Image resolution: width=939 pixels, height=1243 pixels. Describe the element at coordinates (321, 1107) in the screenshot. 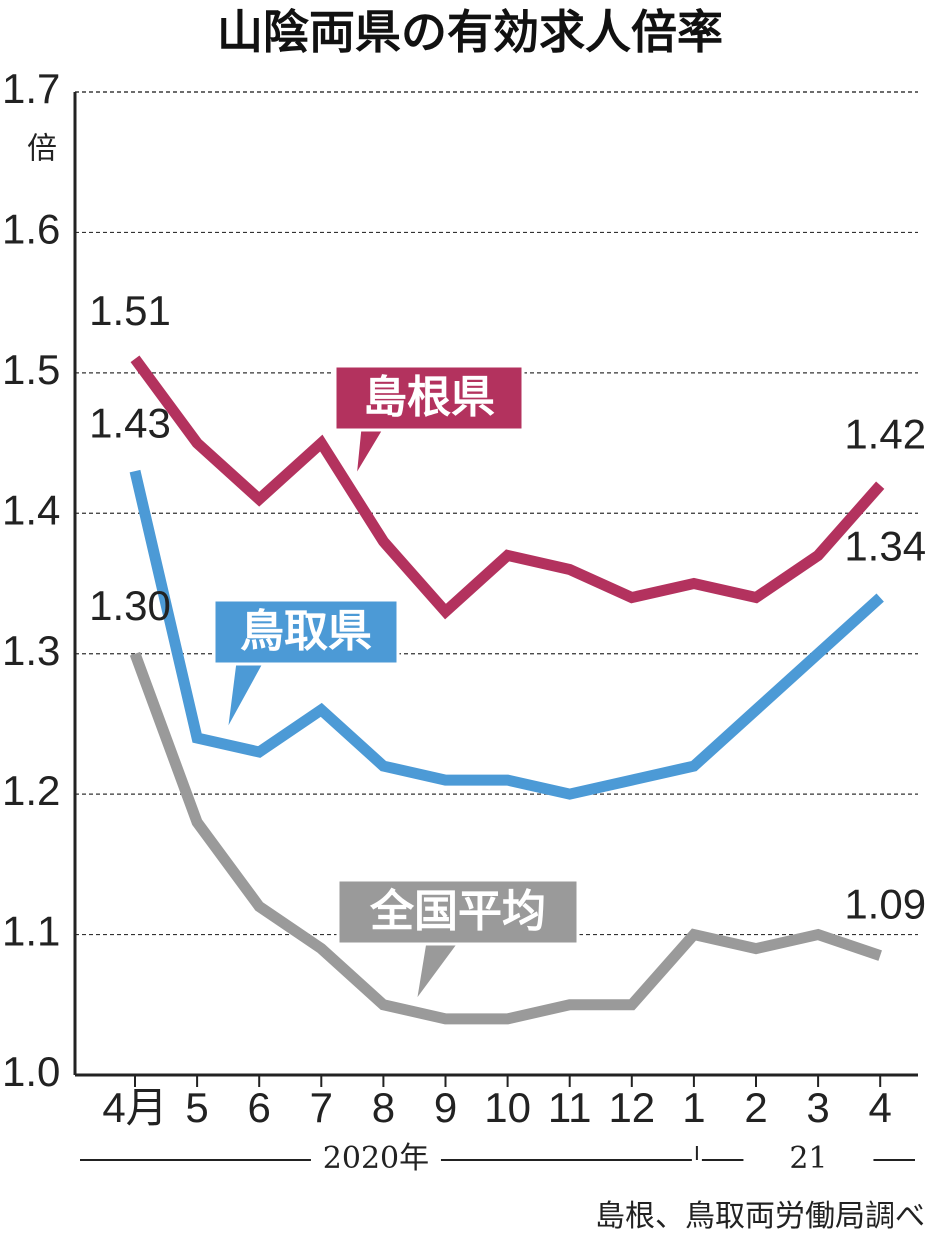

I see `x-tick-label: 7` at that location.